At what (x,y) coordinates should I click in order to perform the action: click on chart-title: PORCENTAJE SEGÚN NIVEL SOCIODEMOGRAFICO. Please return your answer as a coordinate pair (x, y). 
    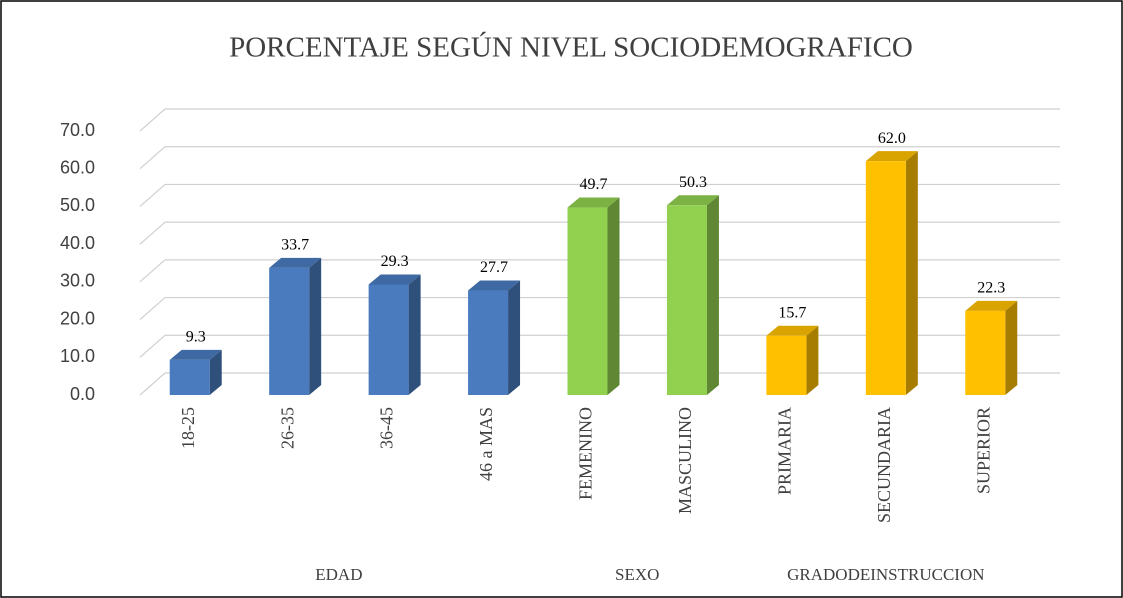
    Looking at the image, I should click on (571, 47).